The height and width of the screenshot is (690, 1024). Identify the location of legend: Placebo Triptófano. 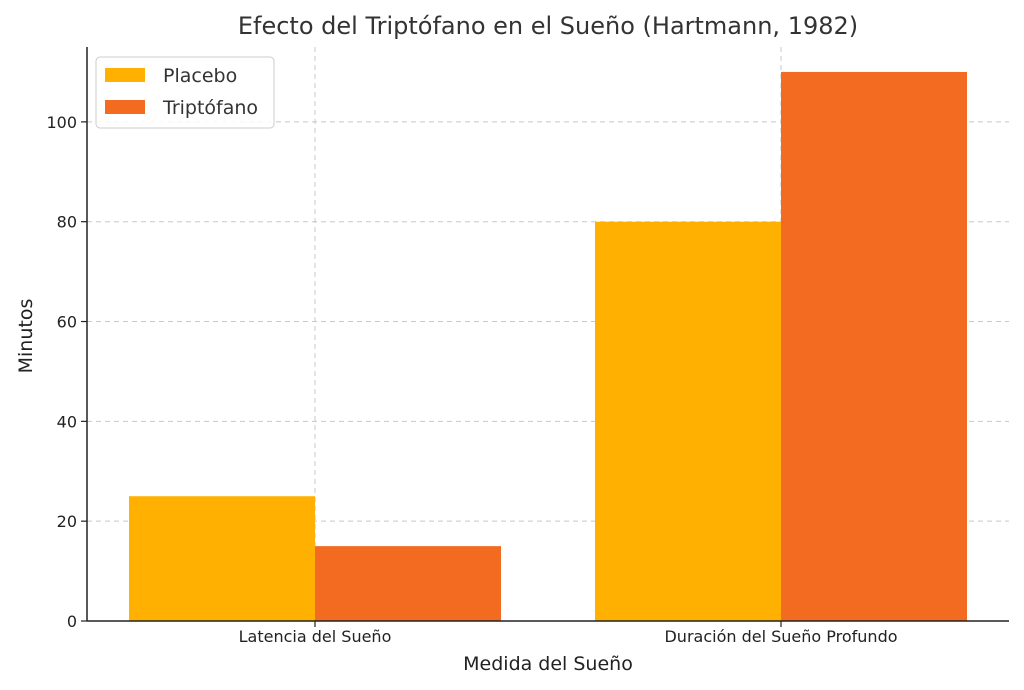
(185, 92).